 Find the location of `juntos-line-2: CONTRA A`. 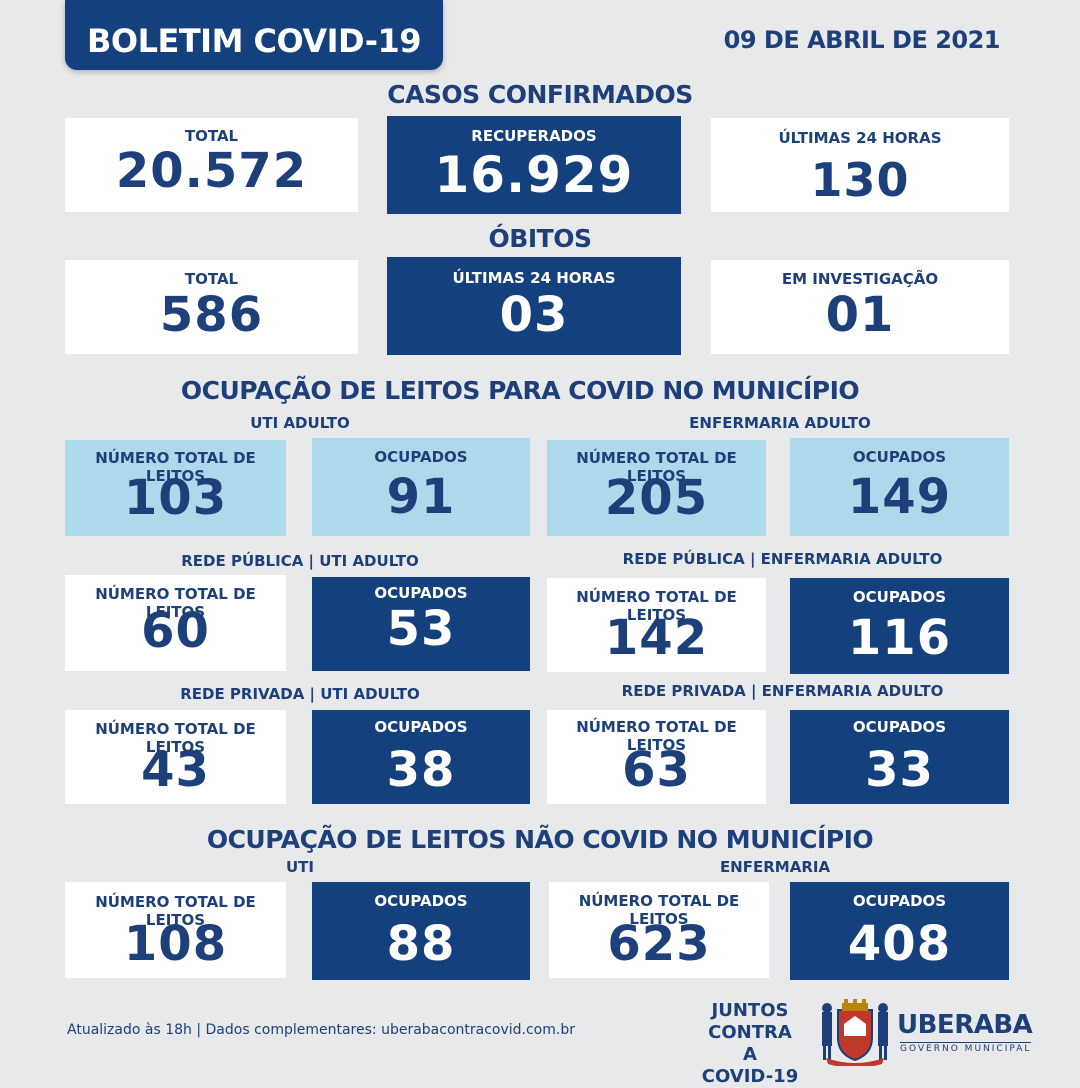

juntos-line-2: CONTRA A is located at coordinates (750, 1043).